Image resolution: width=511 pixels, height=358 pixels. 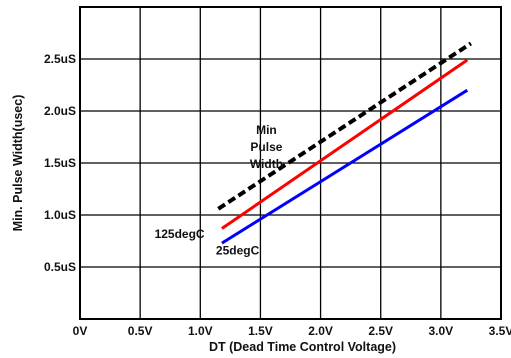 What do you see at coordinates (60, 267) in the screenshot?
I see `y-tick-label: 0.5uS` at bounding box center [60, 267].